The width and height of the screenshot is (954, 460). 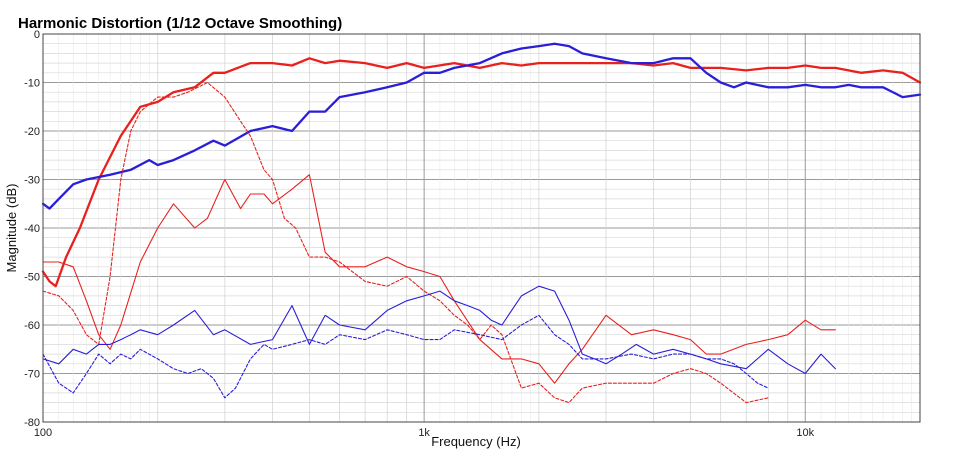 What do you see at coordinates (32, 181) in the screenshot?
I see `y-tick-label: -30` at bounding box center [32, 181].